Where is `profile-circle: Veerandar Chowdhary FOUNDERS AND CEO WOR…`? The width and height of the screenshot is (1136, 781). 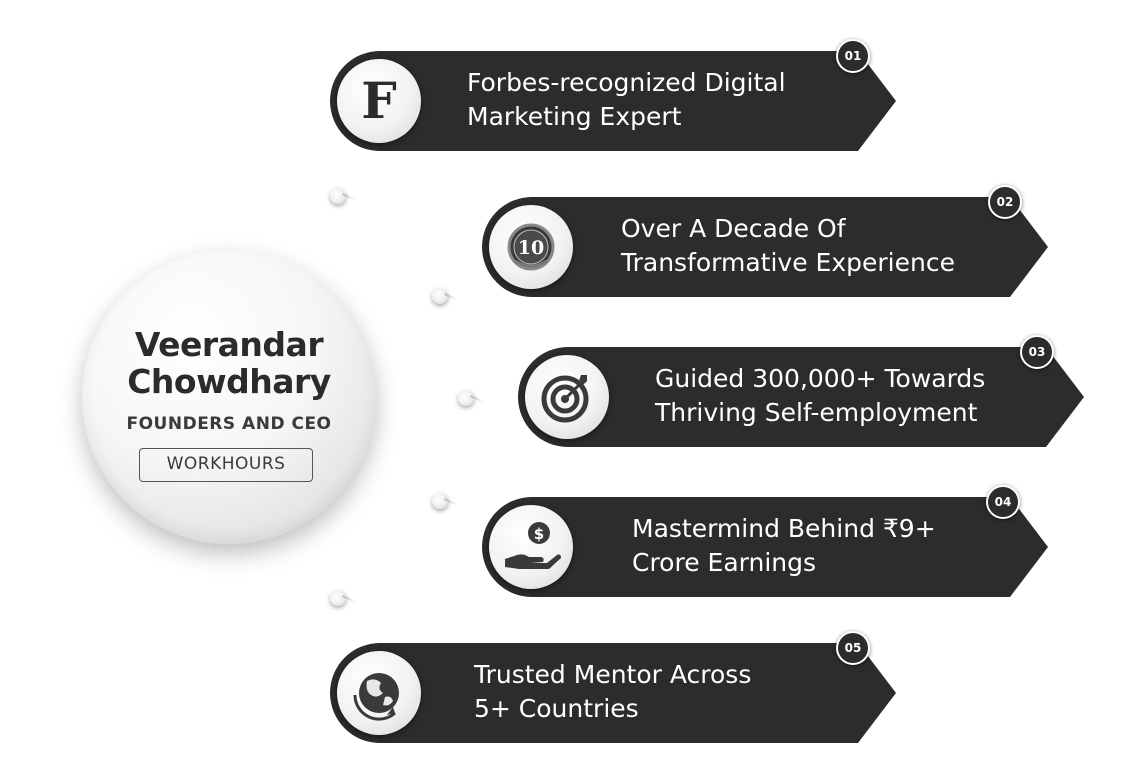 profile-circle: Veerandar Chowdhary FOUNDERS AND CEO WOR… is located at coordinates (229, 397).